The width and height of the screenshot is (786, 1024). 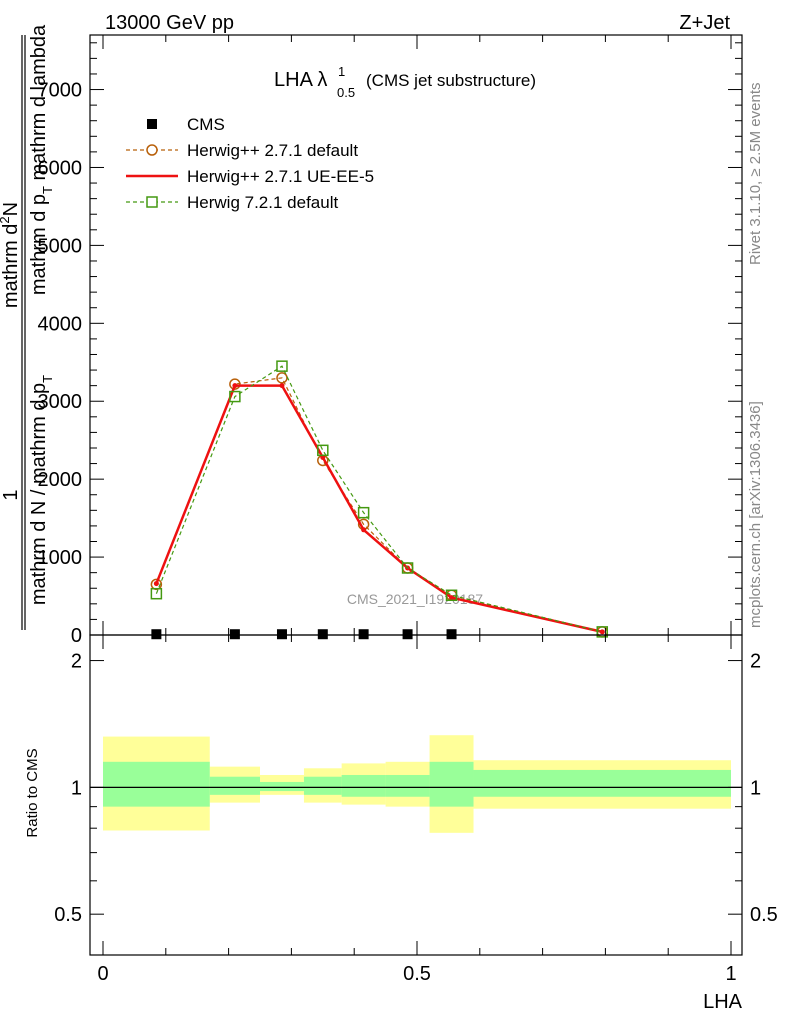 I want to click on legend-entry: CMS, so click(x=186, y=124).